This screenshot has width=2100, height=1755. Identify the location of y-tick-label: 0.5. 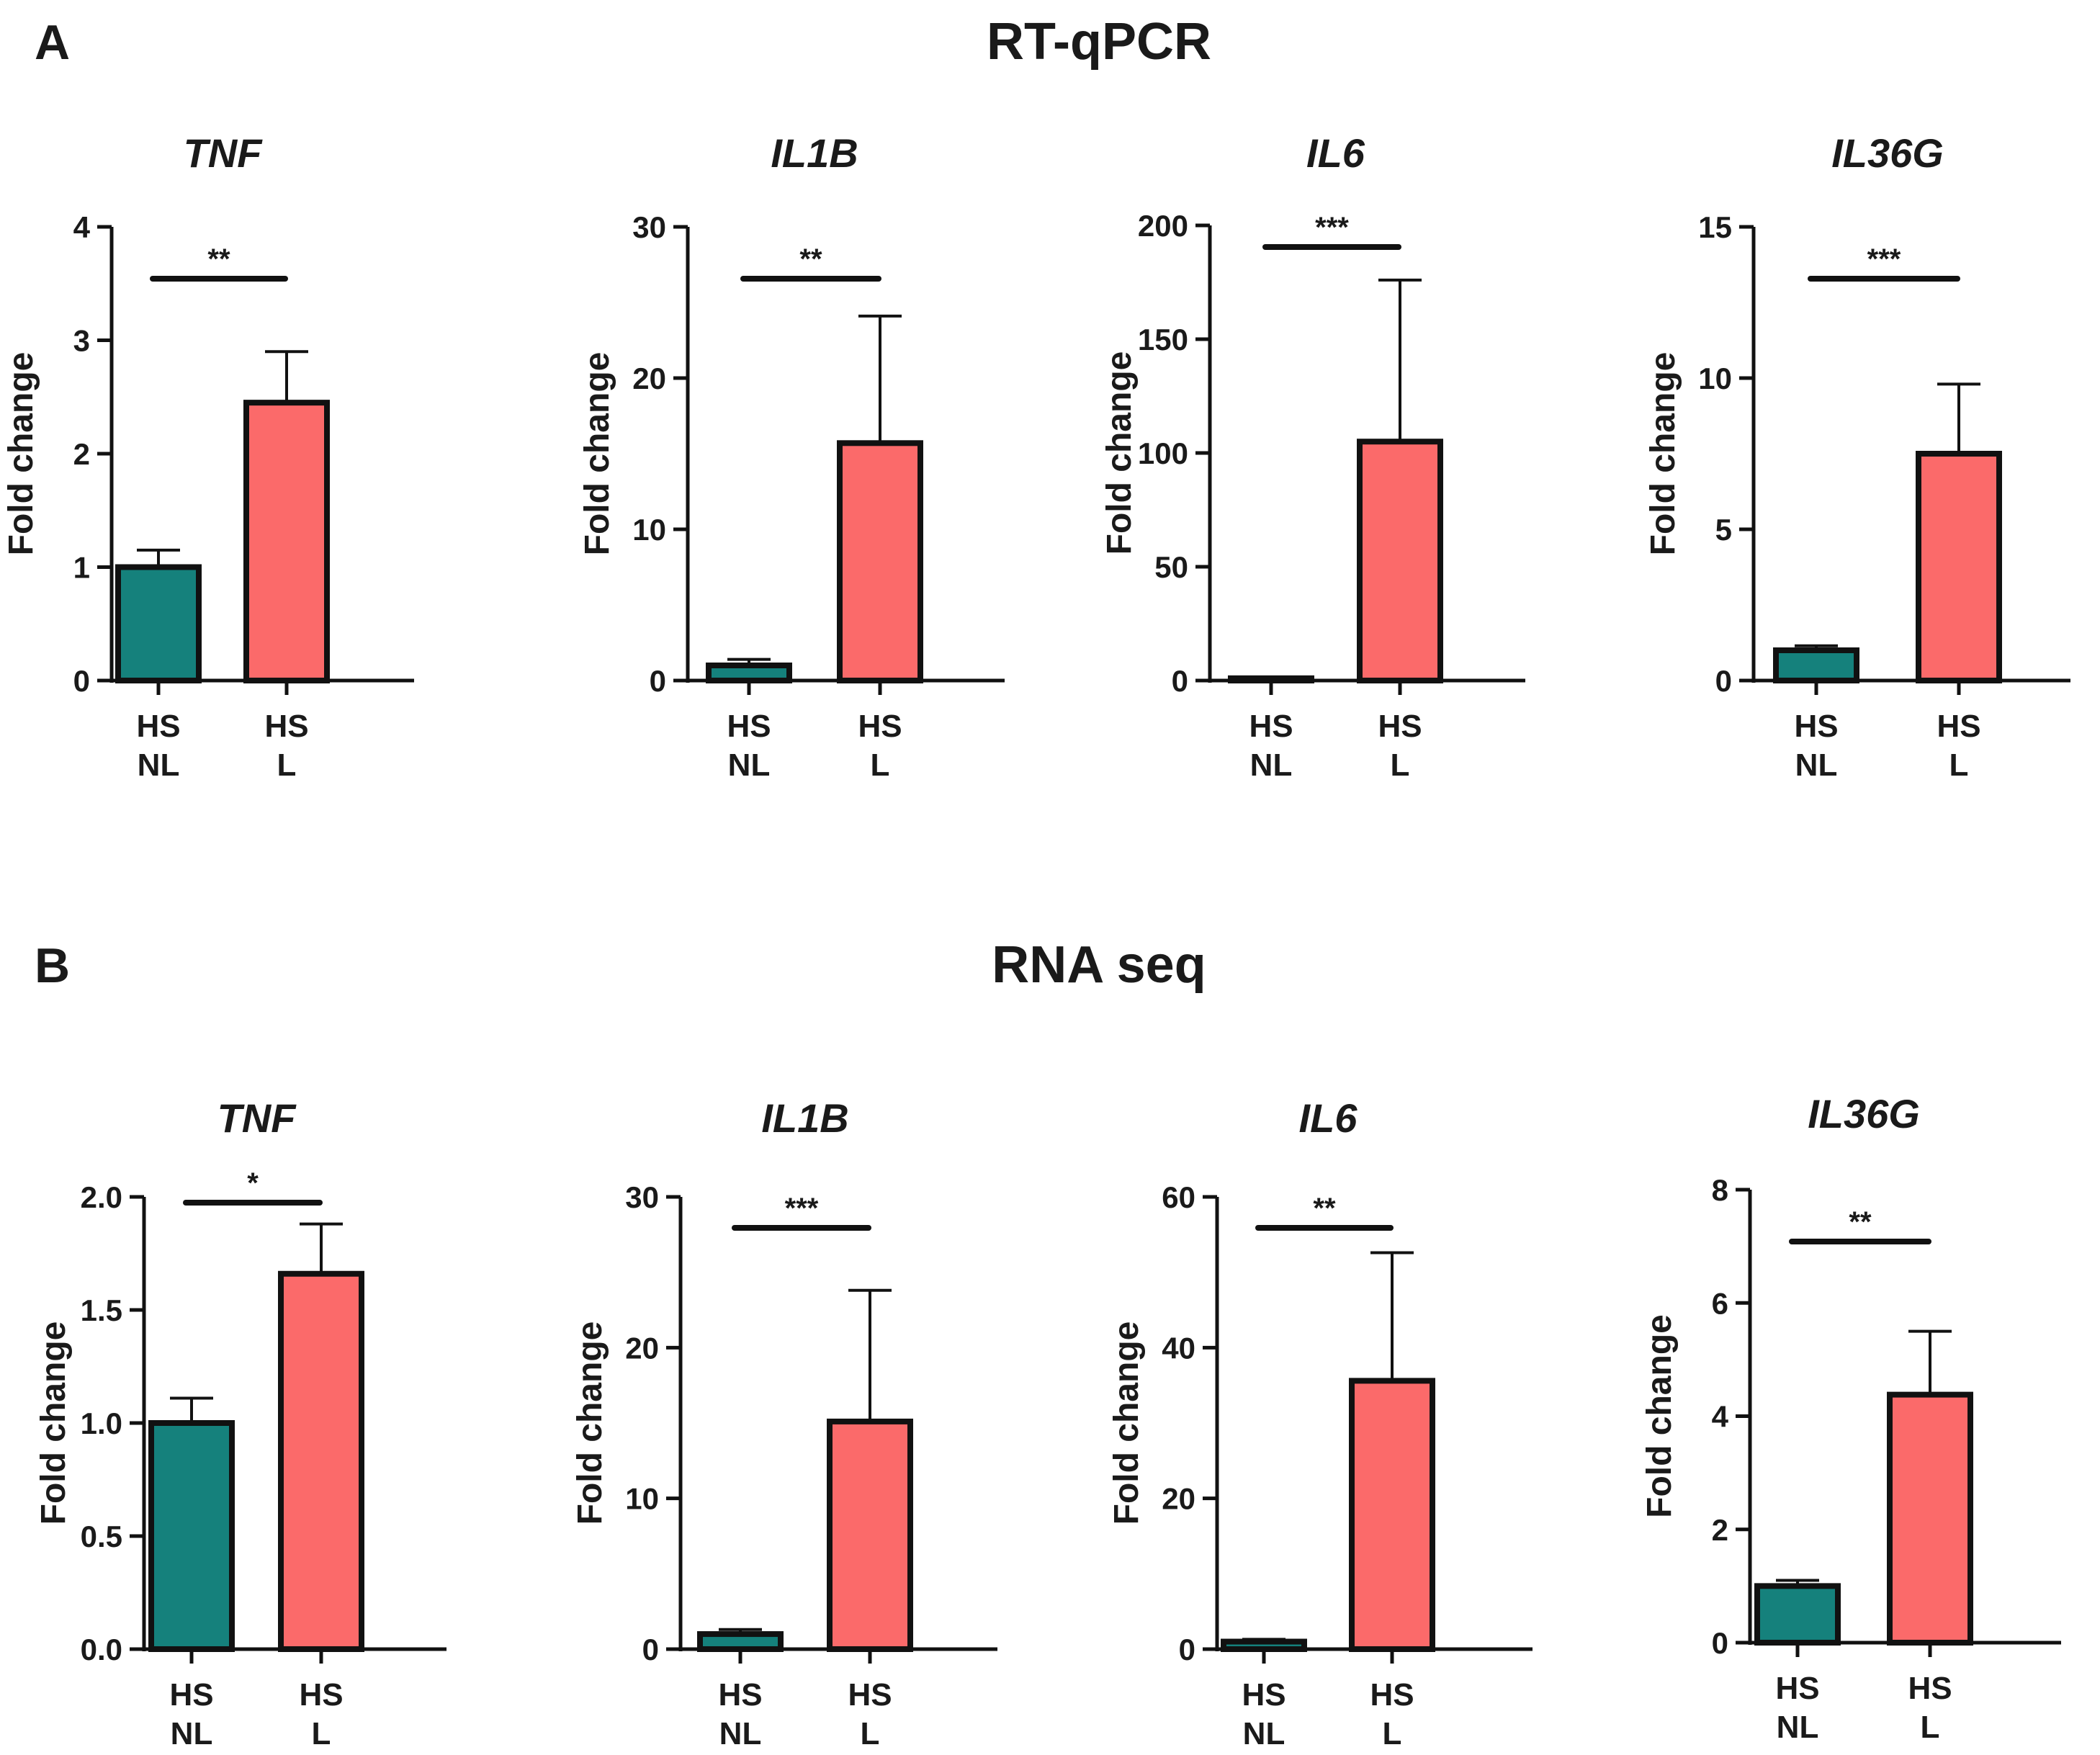
(101, 1536).